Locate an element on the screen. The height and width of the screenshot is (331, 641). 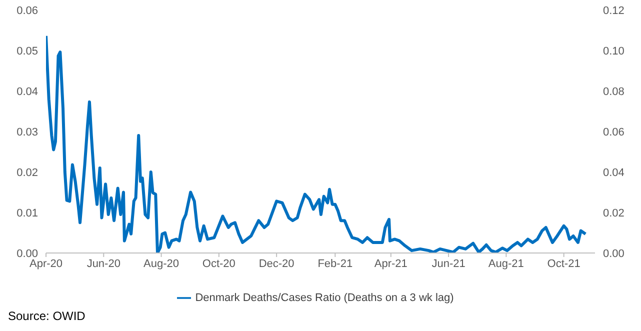
y2-tick-label: 0.06 is located at coordinates (613, 132).